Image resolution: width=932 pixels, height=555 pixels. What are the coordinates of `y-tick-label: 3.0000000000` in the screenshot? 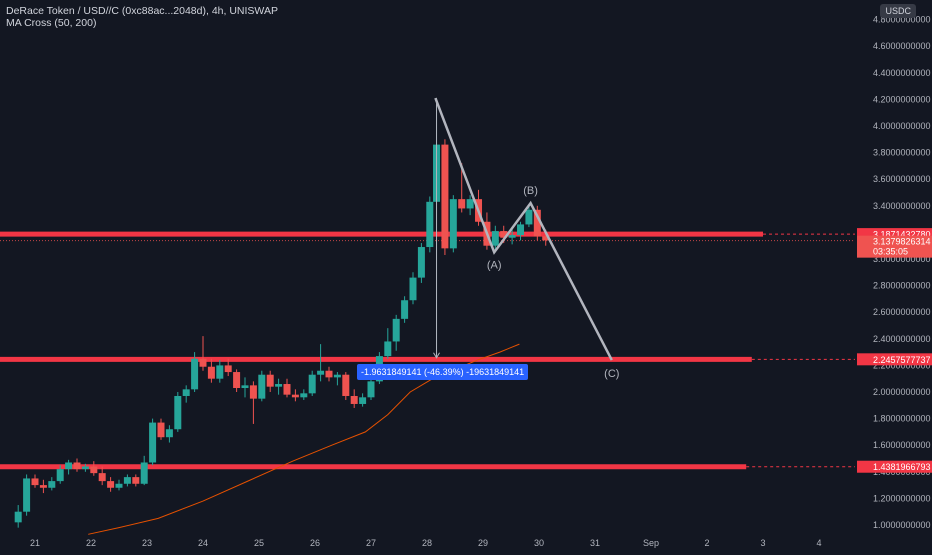 It's located at (902, 259).